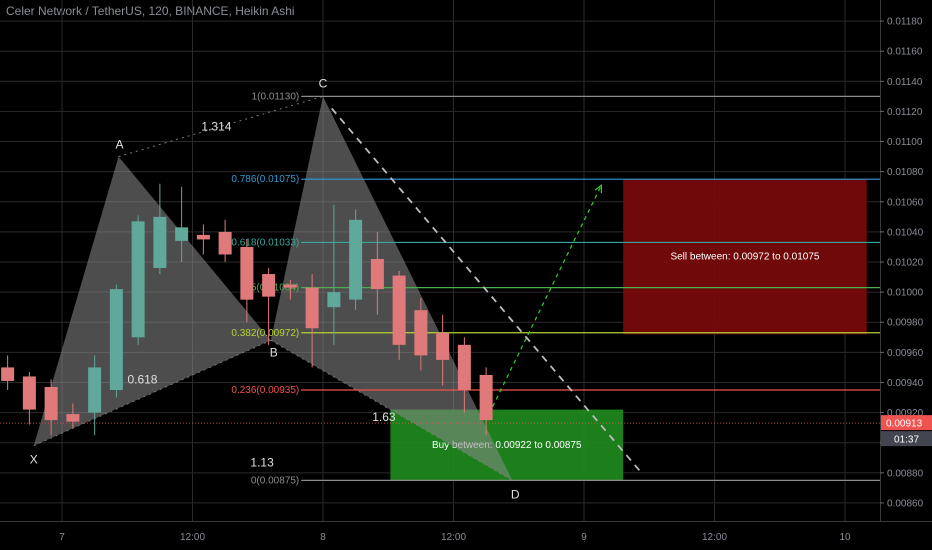 The width and height of the screenshot is (932, 550). Describe the element at coordinates (845, 537) in the screenshot. I see `time-tick-label: 10` at that location.